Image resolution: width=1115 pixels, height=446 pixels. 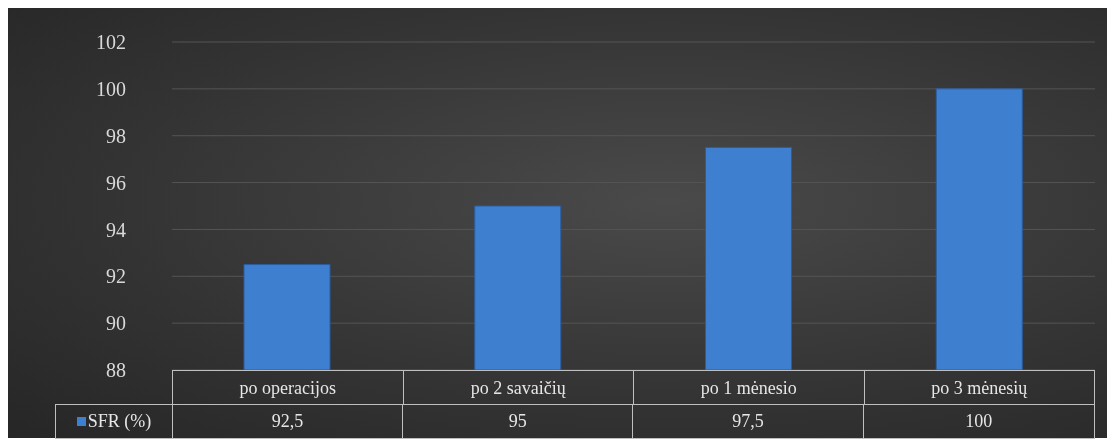 What do you see at coordinates (116, 323) in the screenshot?
I see `y-tick-label: 90` at bounding box center [116, 323].